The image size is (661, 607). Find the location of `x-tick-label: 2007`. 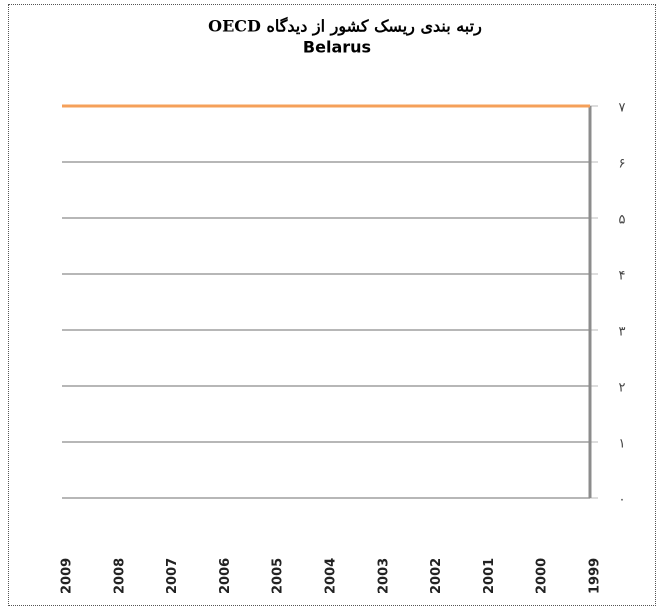

x-tick-label: 2007 is located at coordinates (172, 576).